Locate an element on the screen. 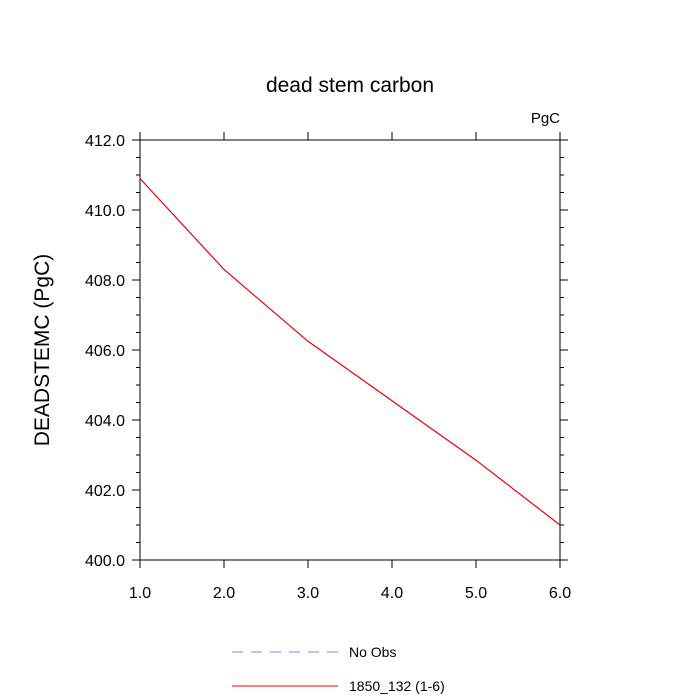 Image resolution: width=700 pixels, height=700 pixels. x-tick-labels: 1.0 2.0 3.0 4.0 5.0 6.0 is located at coordinates (350, 593).